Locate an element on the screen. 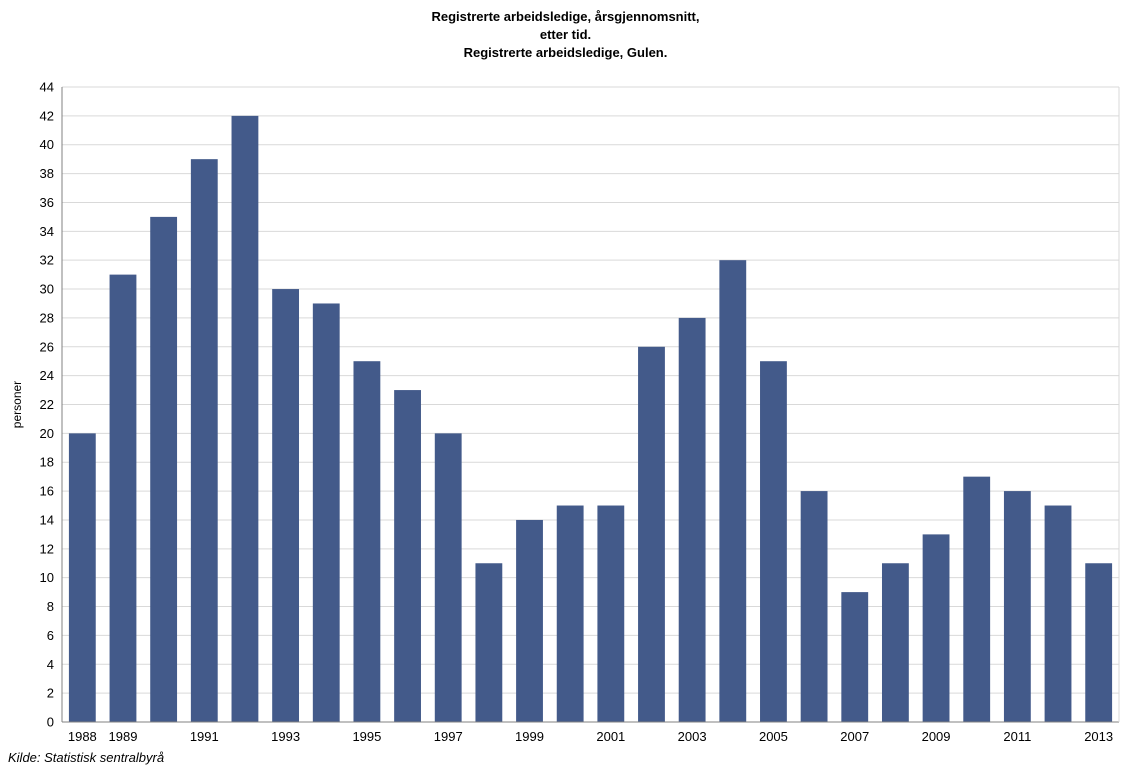 This screenshot has width=1131, height=773. bar-1999 is located at coordinates (529, 620).